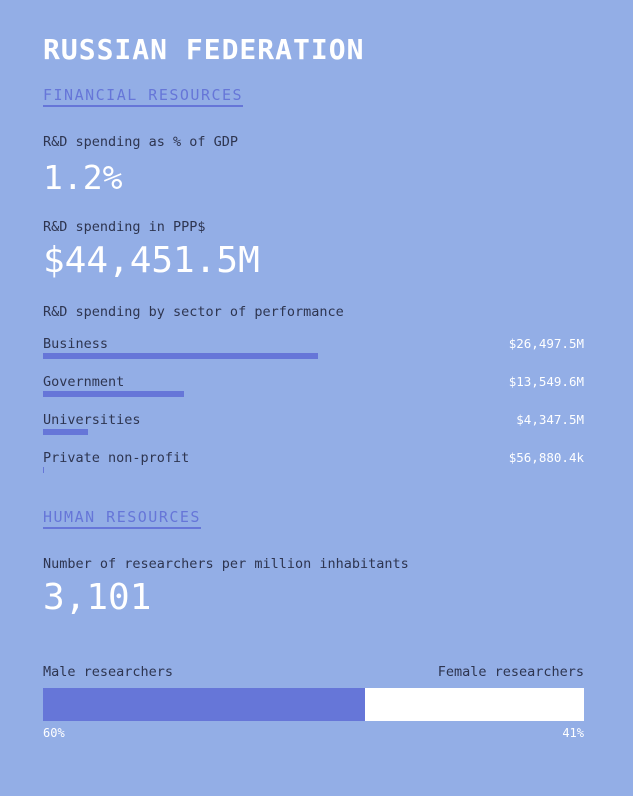 This screenshot has width=633, height=796. Describe the element at coordinates (122, 518) in the screenshot. I see `human-resources-heading: HUMAN RESOURCES` at that location.